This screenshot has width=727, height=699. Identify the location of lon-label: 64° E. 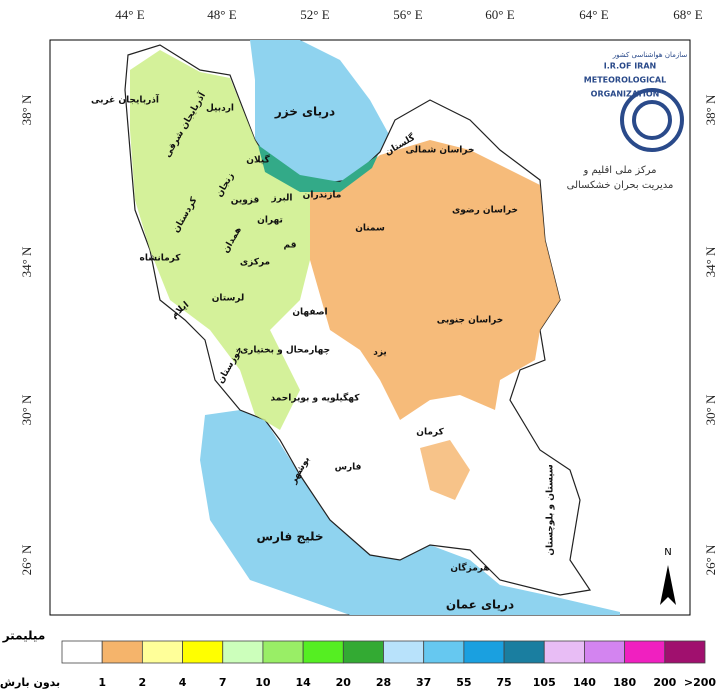
(593, 14).